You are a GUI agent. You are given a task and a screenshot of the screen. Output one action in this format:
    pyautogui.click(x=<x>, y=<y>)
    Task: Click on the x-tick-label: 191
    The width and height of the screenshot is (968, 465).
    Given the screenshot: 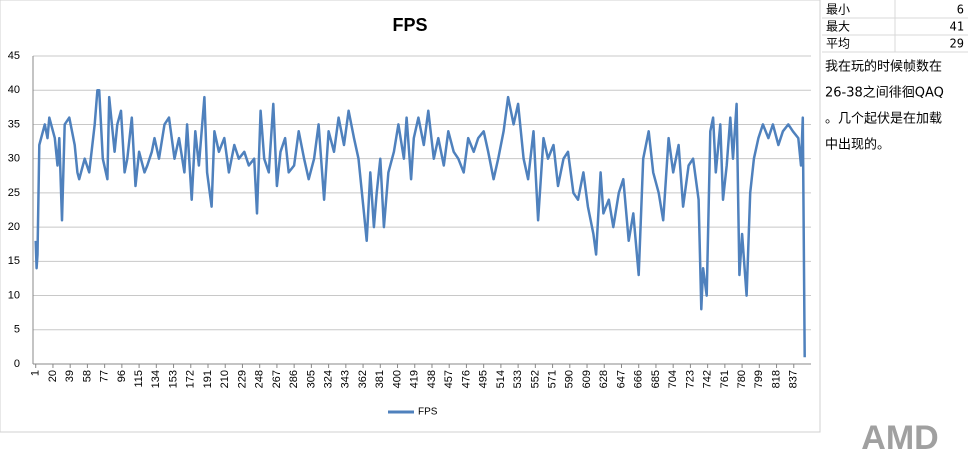 What is the action you would take?
    pyautogui.click(x=208, y=379)
    